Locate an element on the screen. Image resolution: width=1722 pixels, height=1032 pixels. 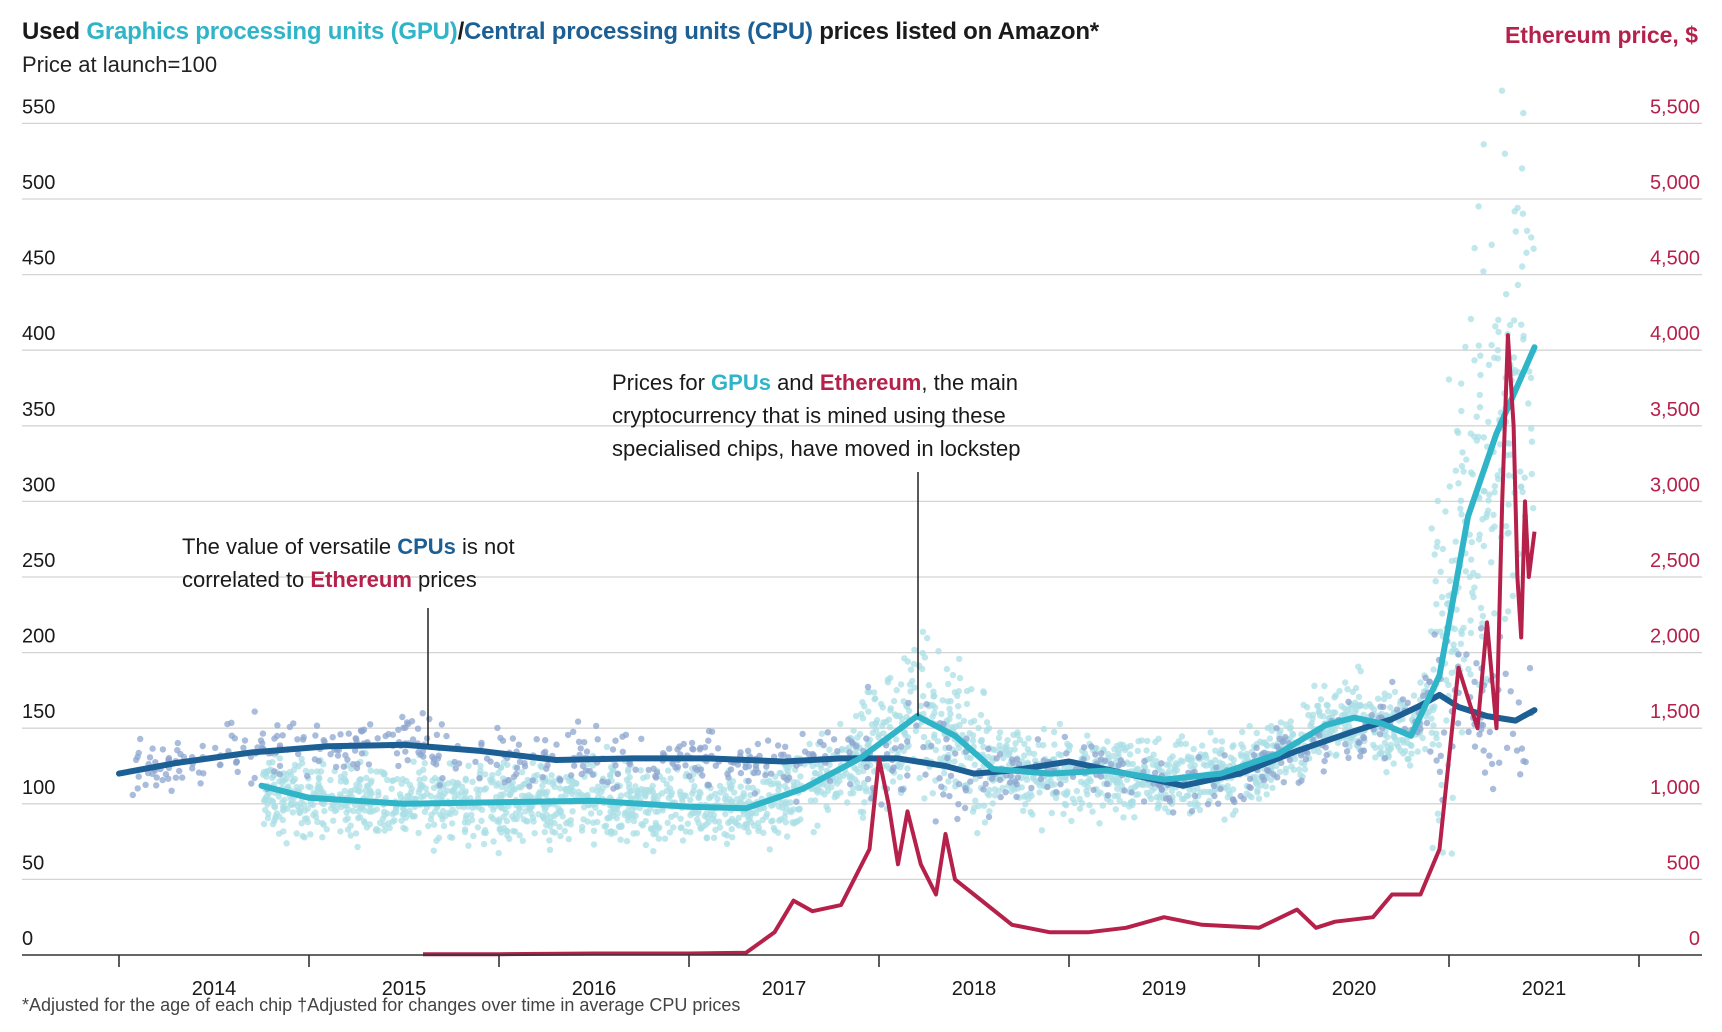
x-tick-label: 2018 is located at coordinates (974, 989).